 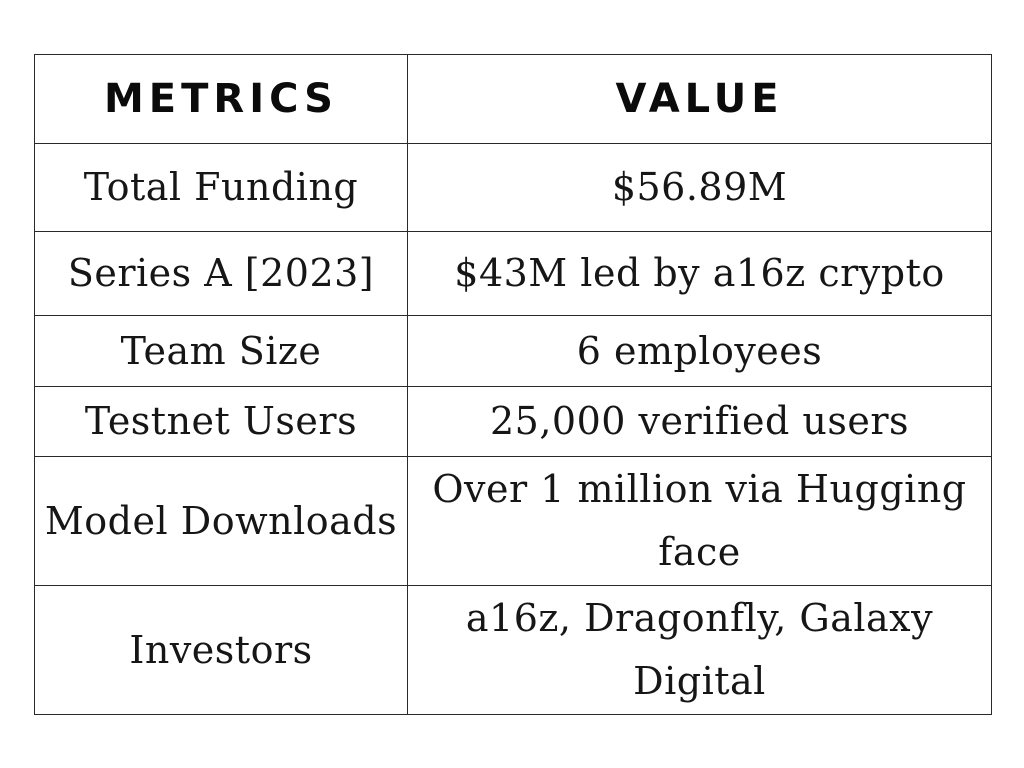 What do you see at coordinates (699, 273) in the screenshot?
I see `value-cell: $43M led by a16z crypto` at bounding box center [699, 273].